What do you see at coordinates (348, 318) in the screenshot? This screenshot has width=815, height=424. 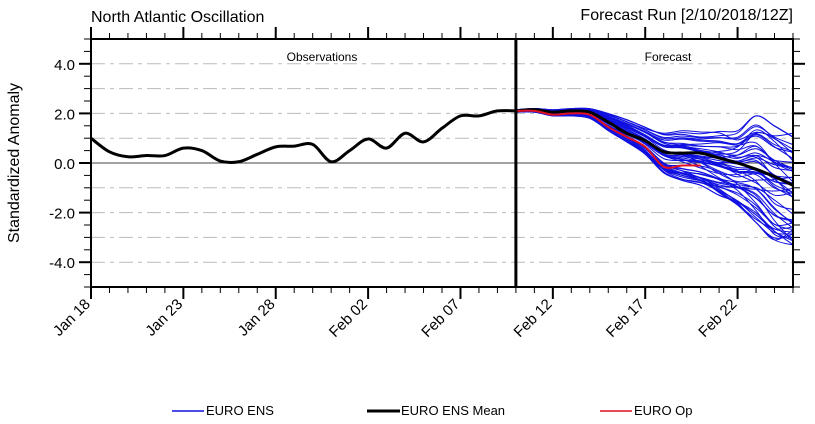 I see `x-tick-label: Feb 02` at bounding box center [348, 318].